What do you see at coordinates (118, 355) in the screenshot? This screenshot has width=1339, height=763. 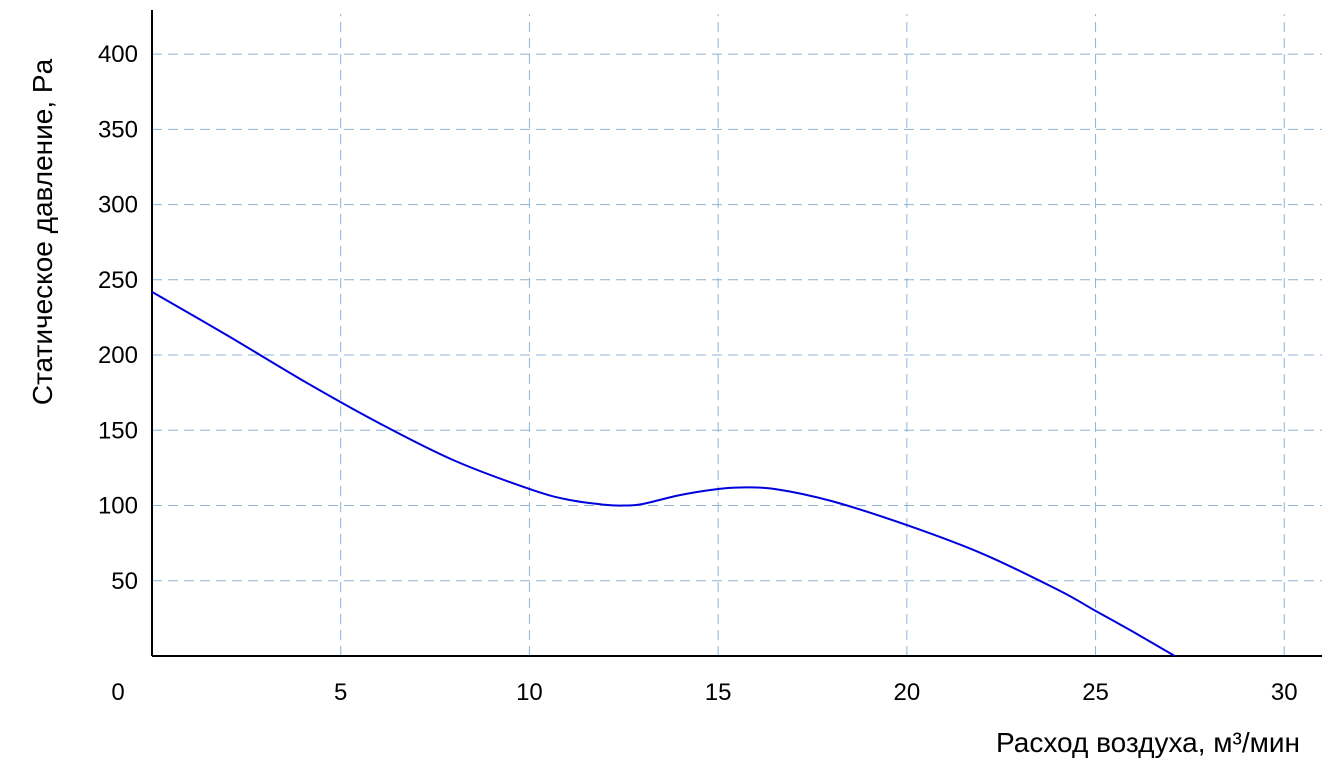 I see `y-tick-label: 200` at bounding box center [118, 355].